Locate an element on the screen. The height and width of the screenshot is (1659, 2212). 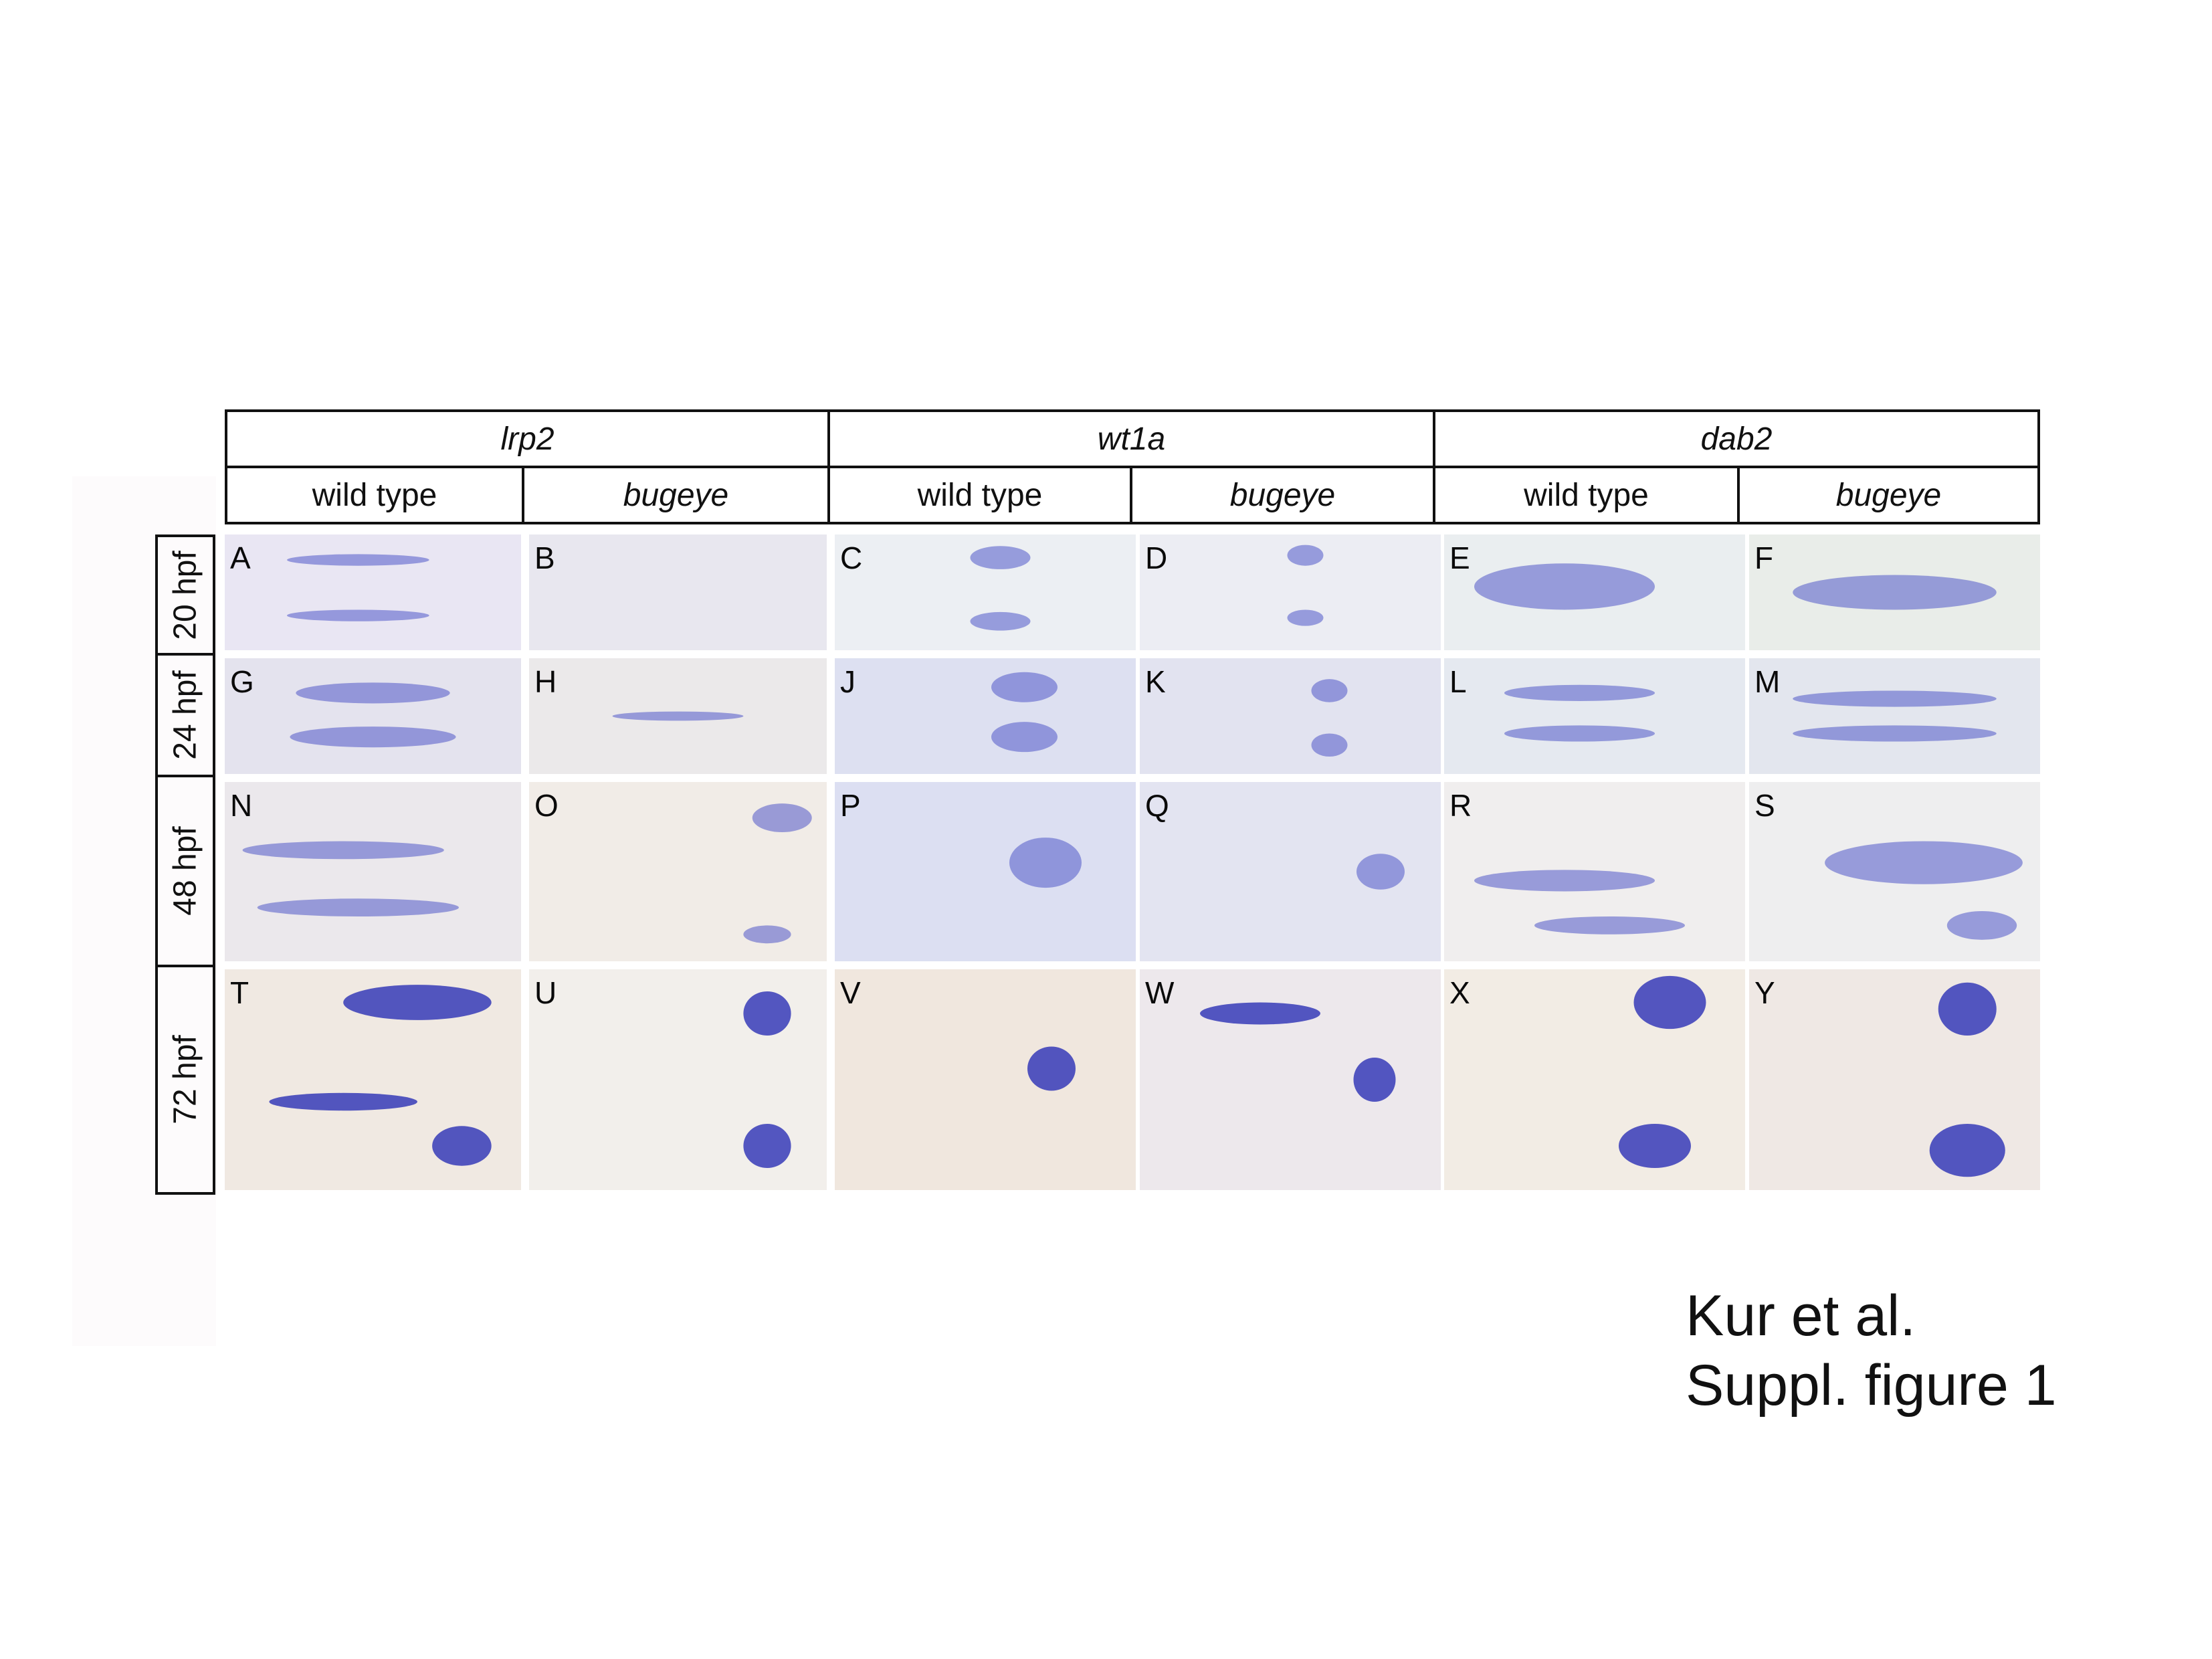
panel-row: A B C D E F is located at coordinates (1132, 592).